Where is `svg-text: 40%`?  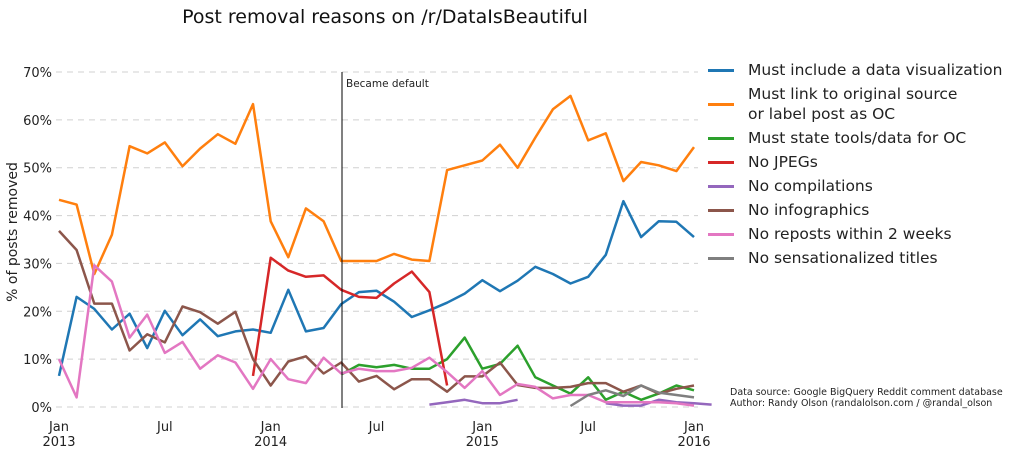 svg-text: 40% is located at coordinates (37, 217).